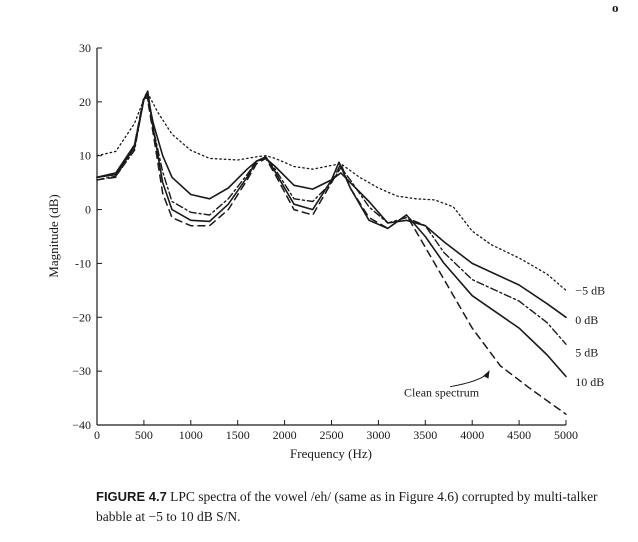  Describe the element at coordinates (85, 156) in the screenshot. I see `y-tick-label: 10` at that location.